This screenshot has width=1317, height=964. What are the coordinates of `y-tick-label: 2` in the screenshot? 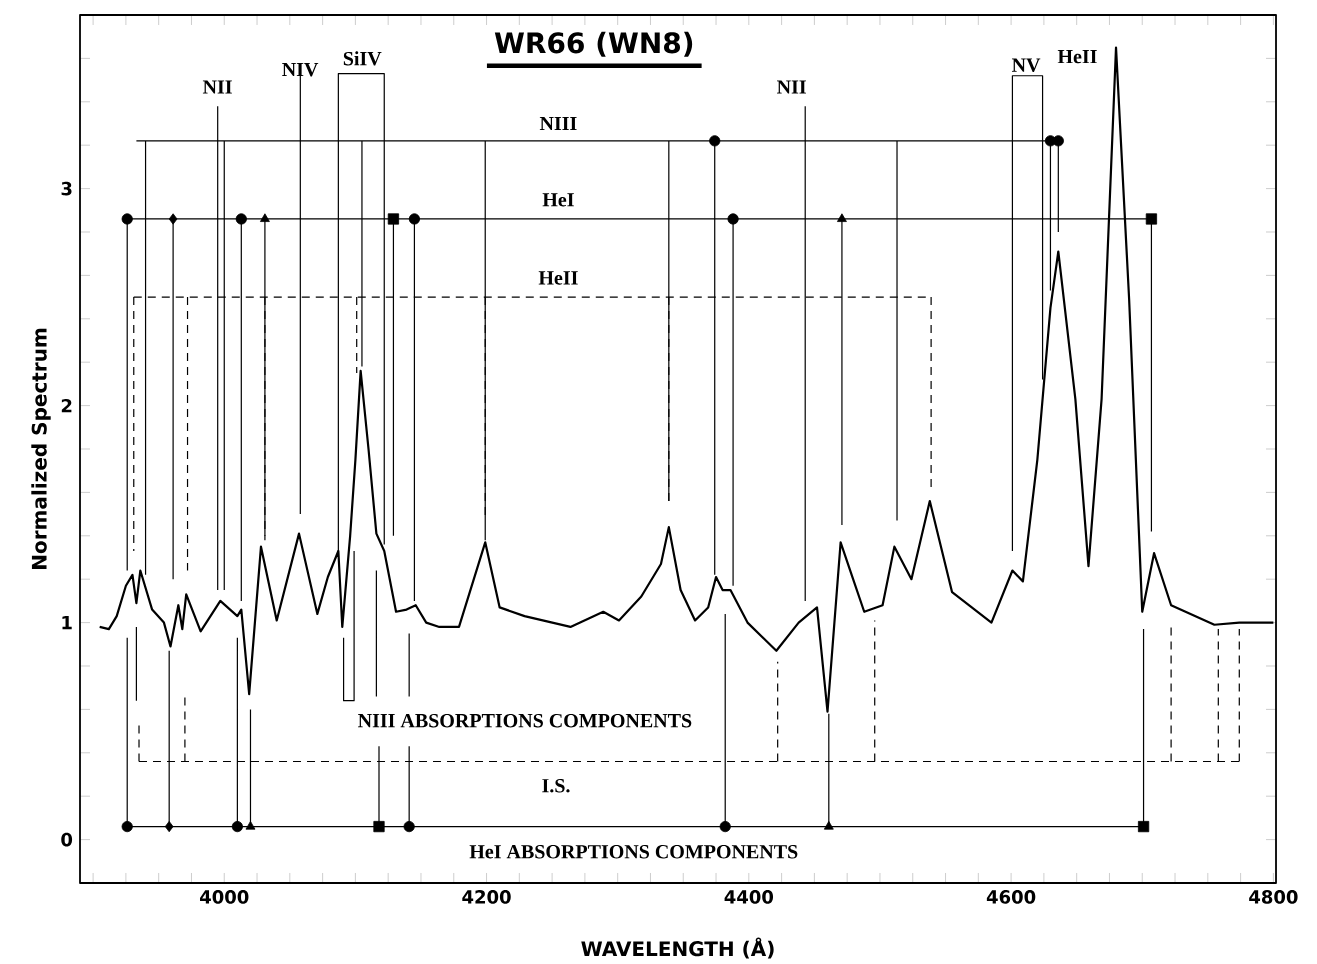 It's located at (66, 405).